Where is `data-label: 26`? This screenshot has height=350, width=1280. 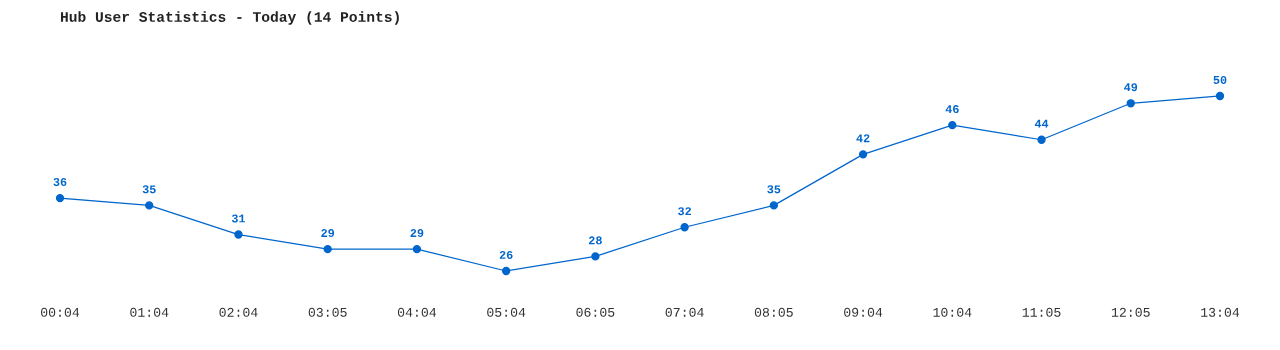 data-label: 26 is located at coordinates (506, 254).